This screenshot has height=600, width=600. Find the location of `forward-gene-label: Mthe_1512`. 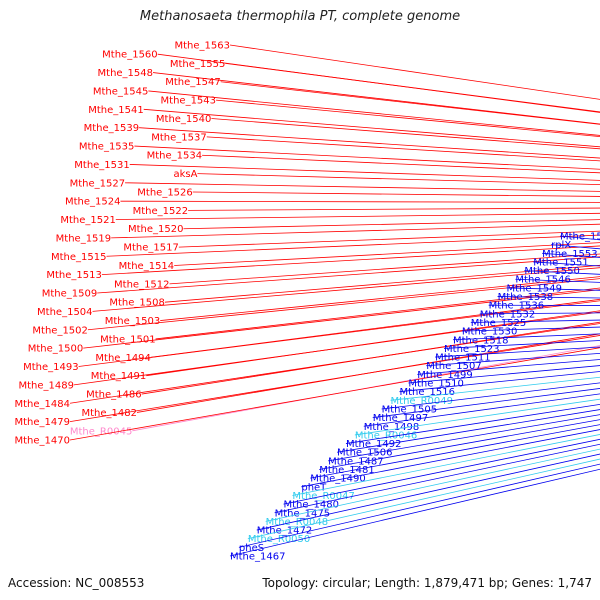

forward-gene-label: Mthe_1512 is located at coordinates (142, 284).